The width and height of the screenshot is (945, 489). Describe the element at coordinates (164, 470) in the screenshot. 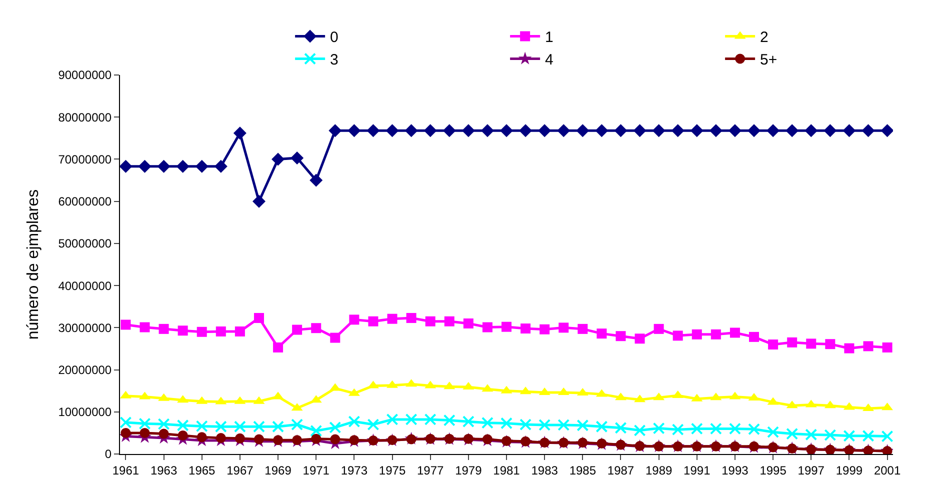

I see `x-tick-label: 1963` at that location.